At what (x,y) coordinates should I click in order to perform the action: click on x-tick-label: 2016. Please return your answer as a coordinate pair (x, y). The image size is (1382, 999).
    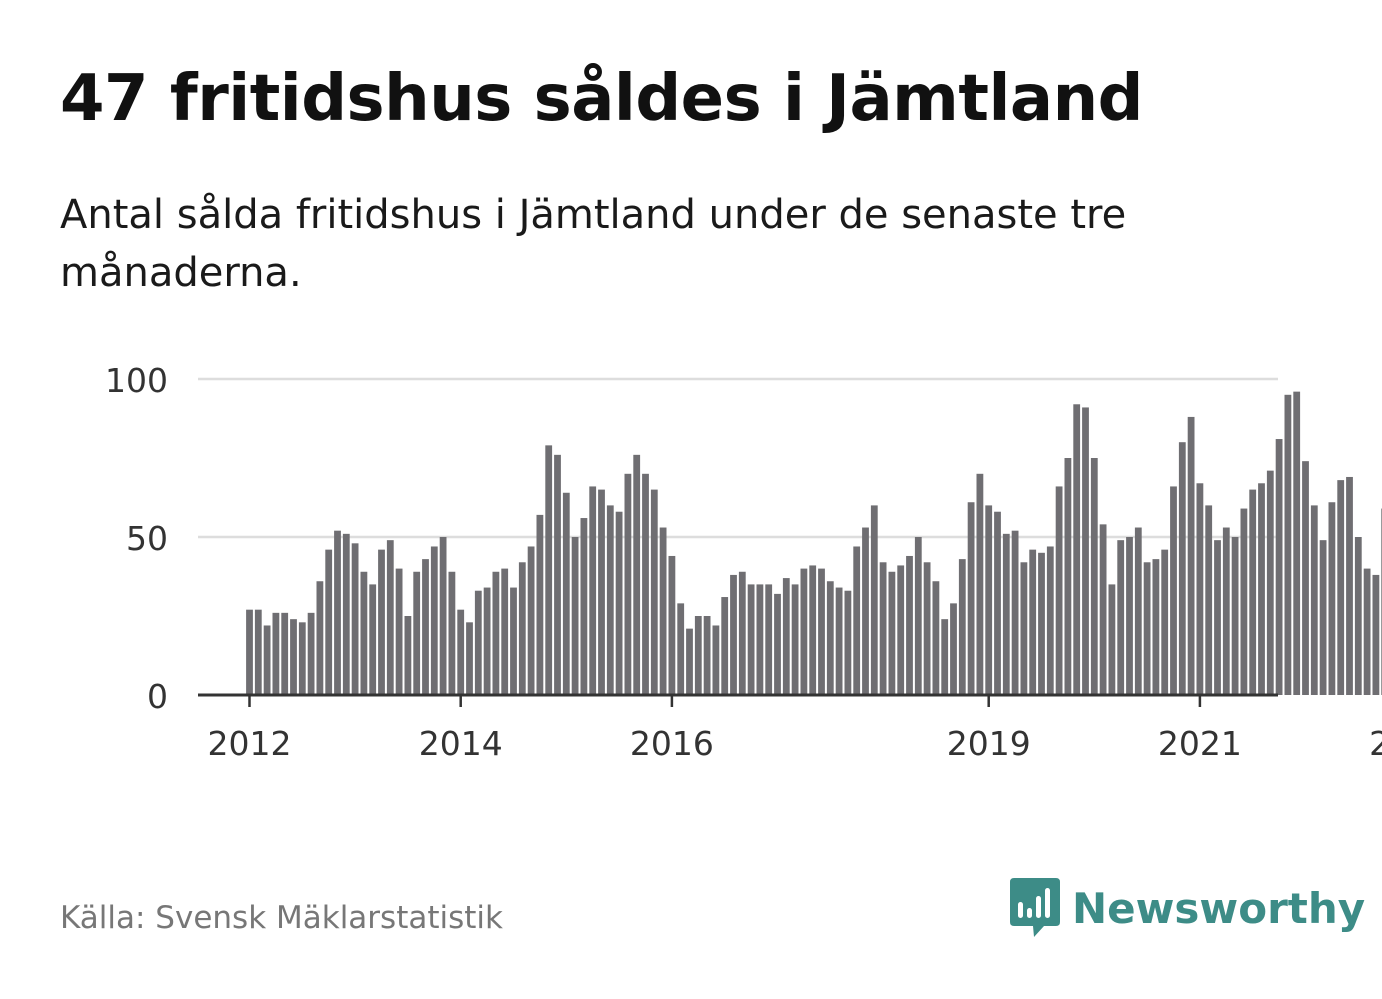
    Looking at the image, I should click on (672, 743).